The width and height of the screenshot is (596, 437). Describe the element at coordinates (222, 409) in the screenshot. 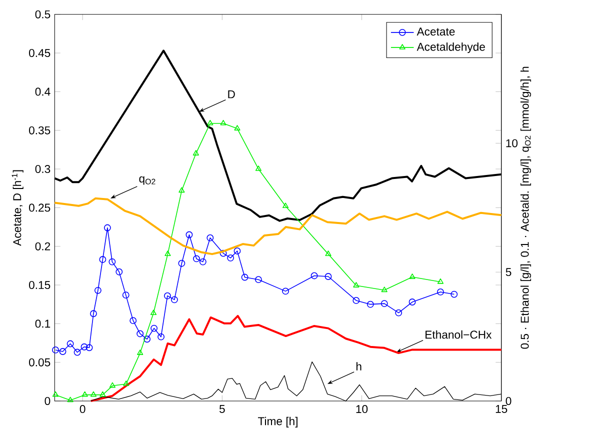

I see `x-tick-label: 5` at that location.